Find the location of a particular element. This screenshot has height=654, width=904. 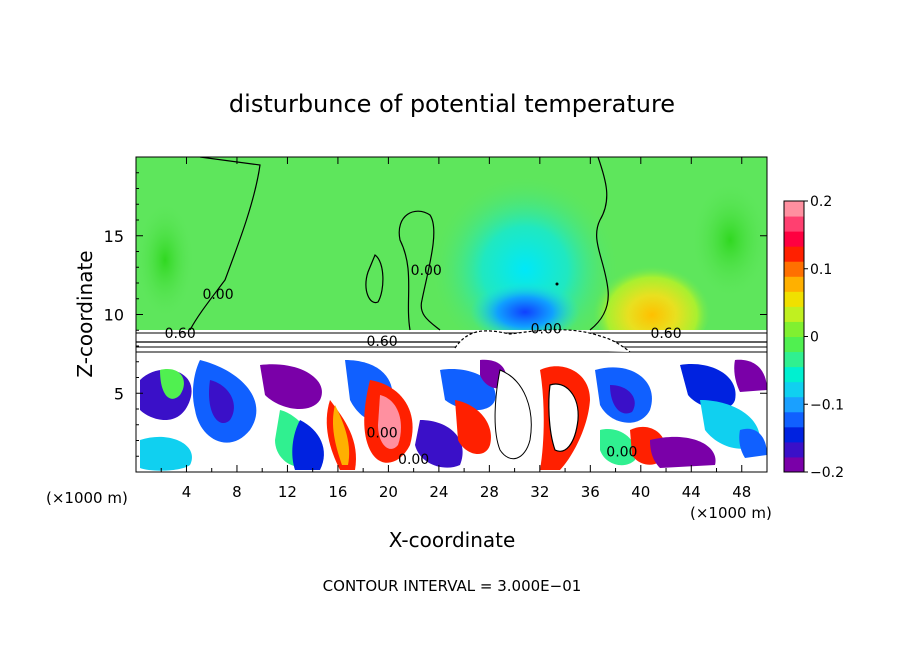

eddy-orange is located at coordinates (341, 435).